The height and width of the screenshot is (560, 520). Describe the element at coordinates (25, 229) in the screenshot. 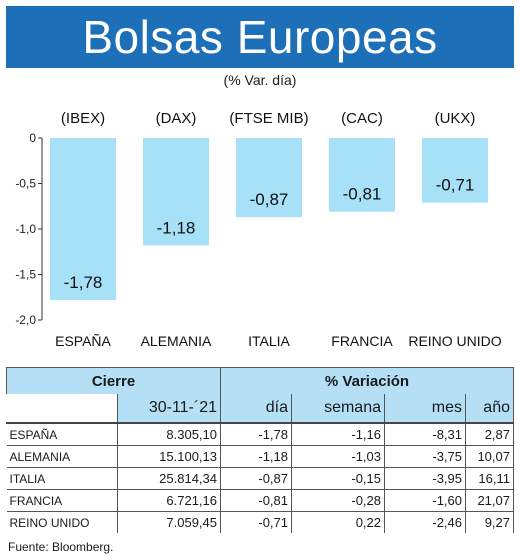

I see `y-tick-label: -1,0` at that location.